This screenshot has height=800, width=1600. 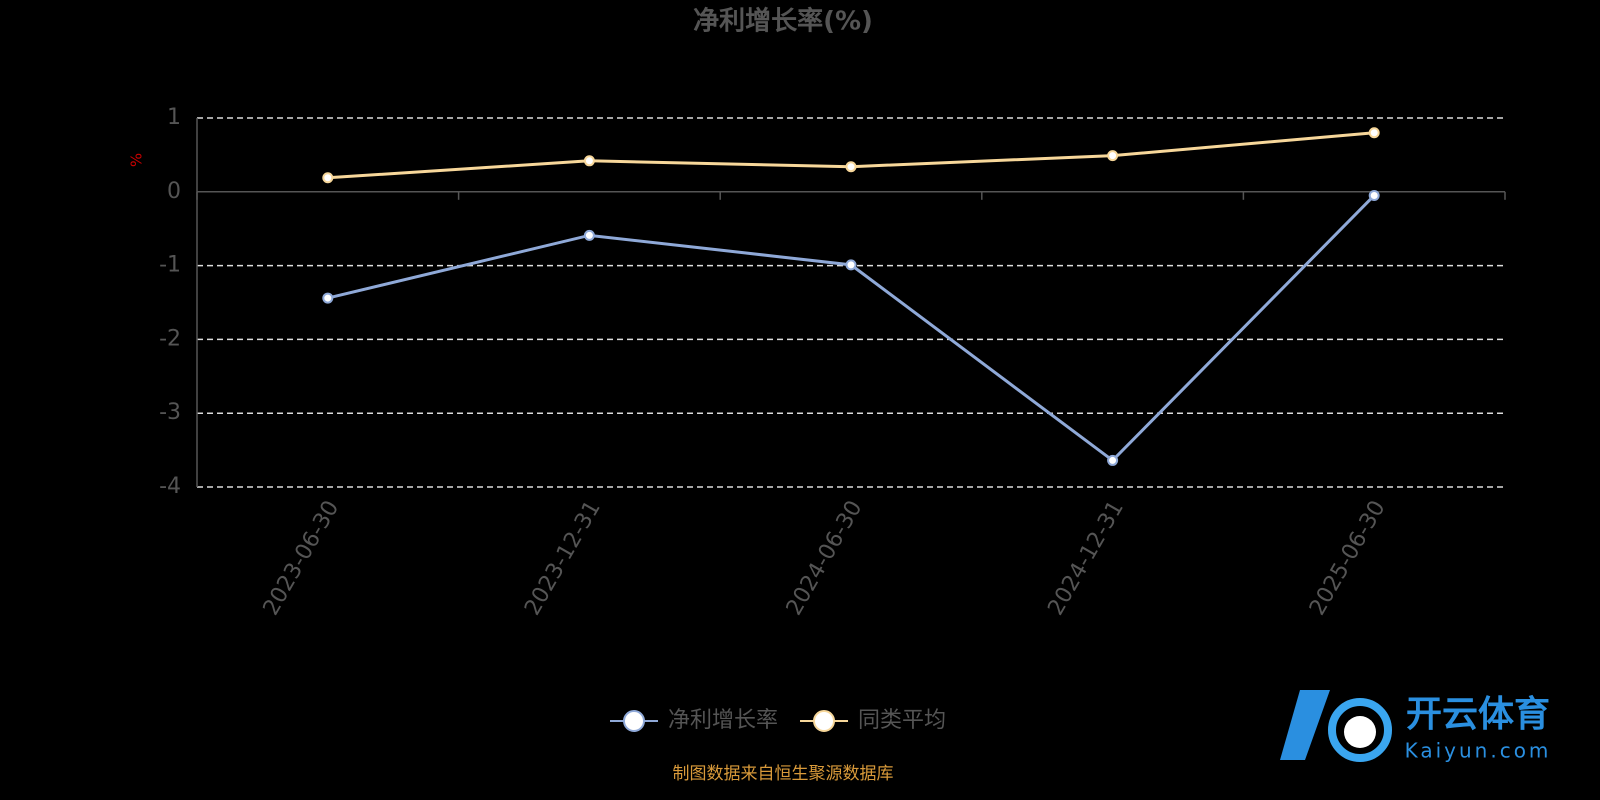 I want to click on watermark: 开云体育 Kaiyun.com, so click(x=1416, y=726).